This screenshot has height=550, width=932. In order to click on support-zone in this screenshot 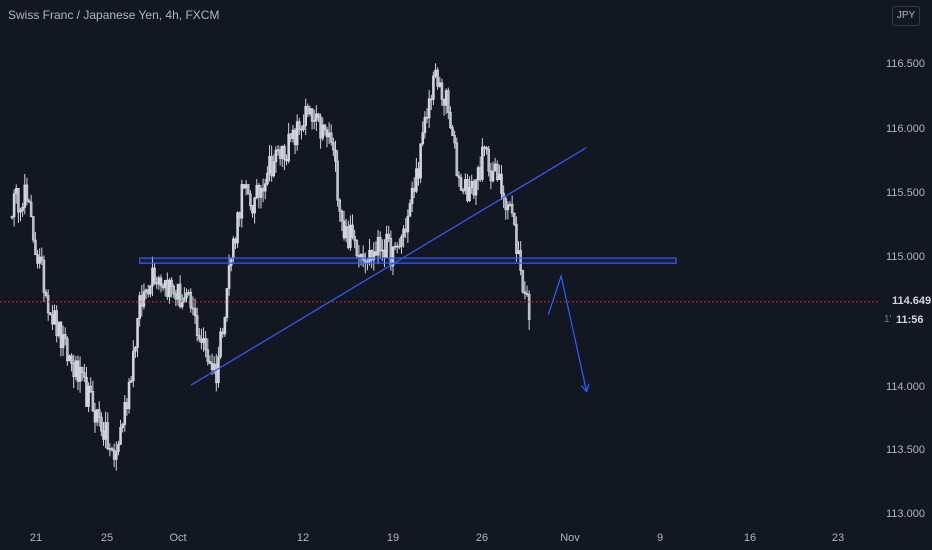, I will do `click(408, 260)`.